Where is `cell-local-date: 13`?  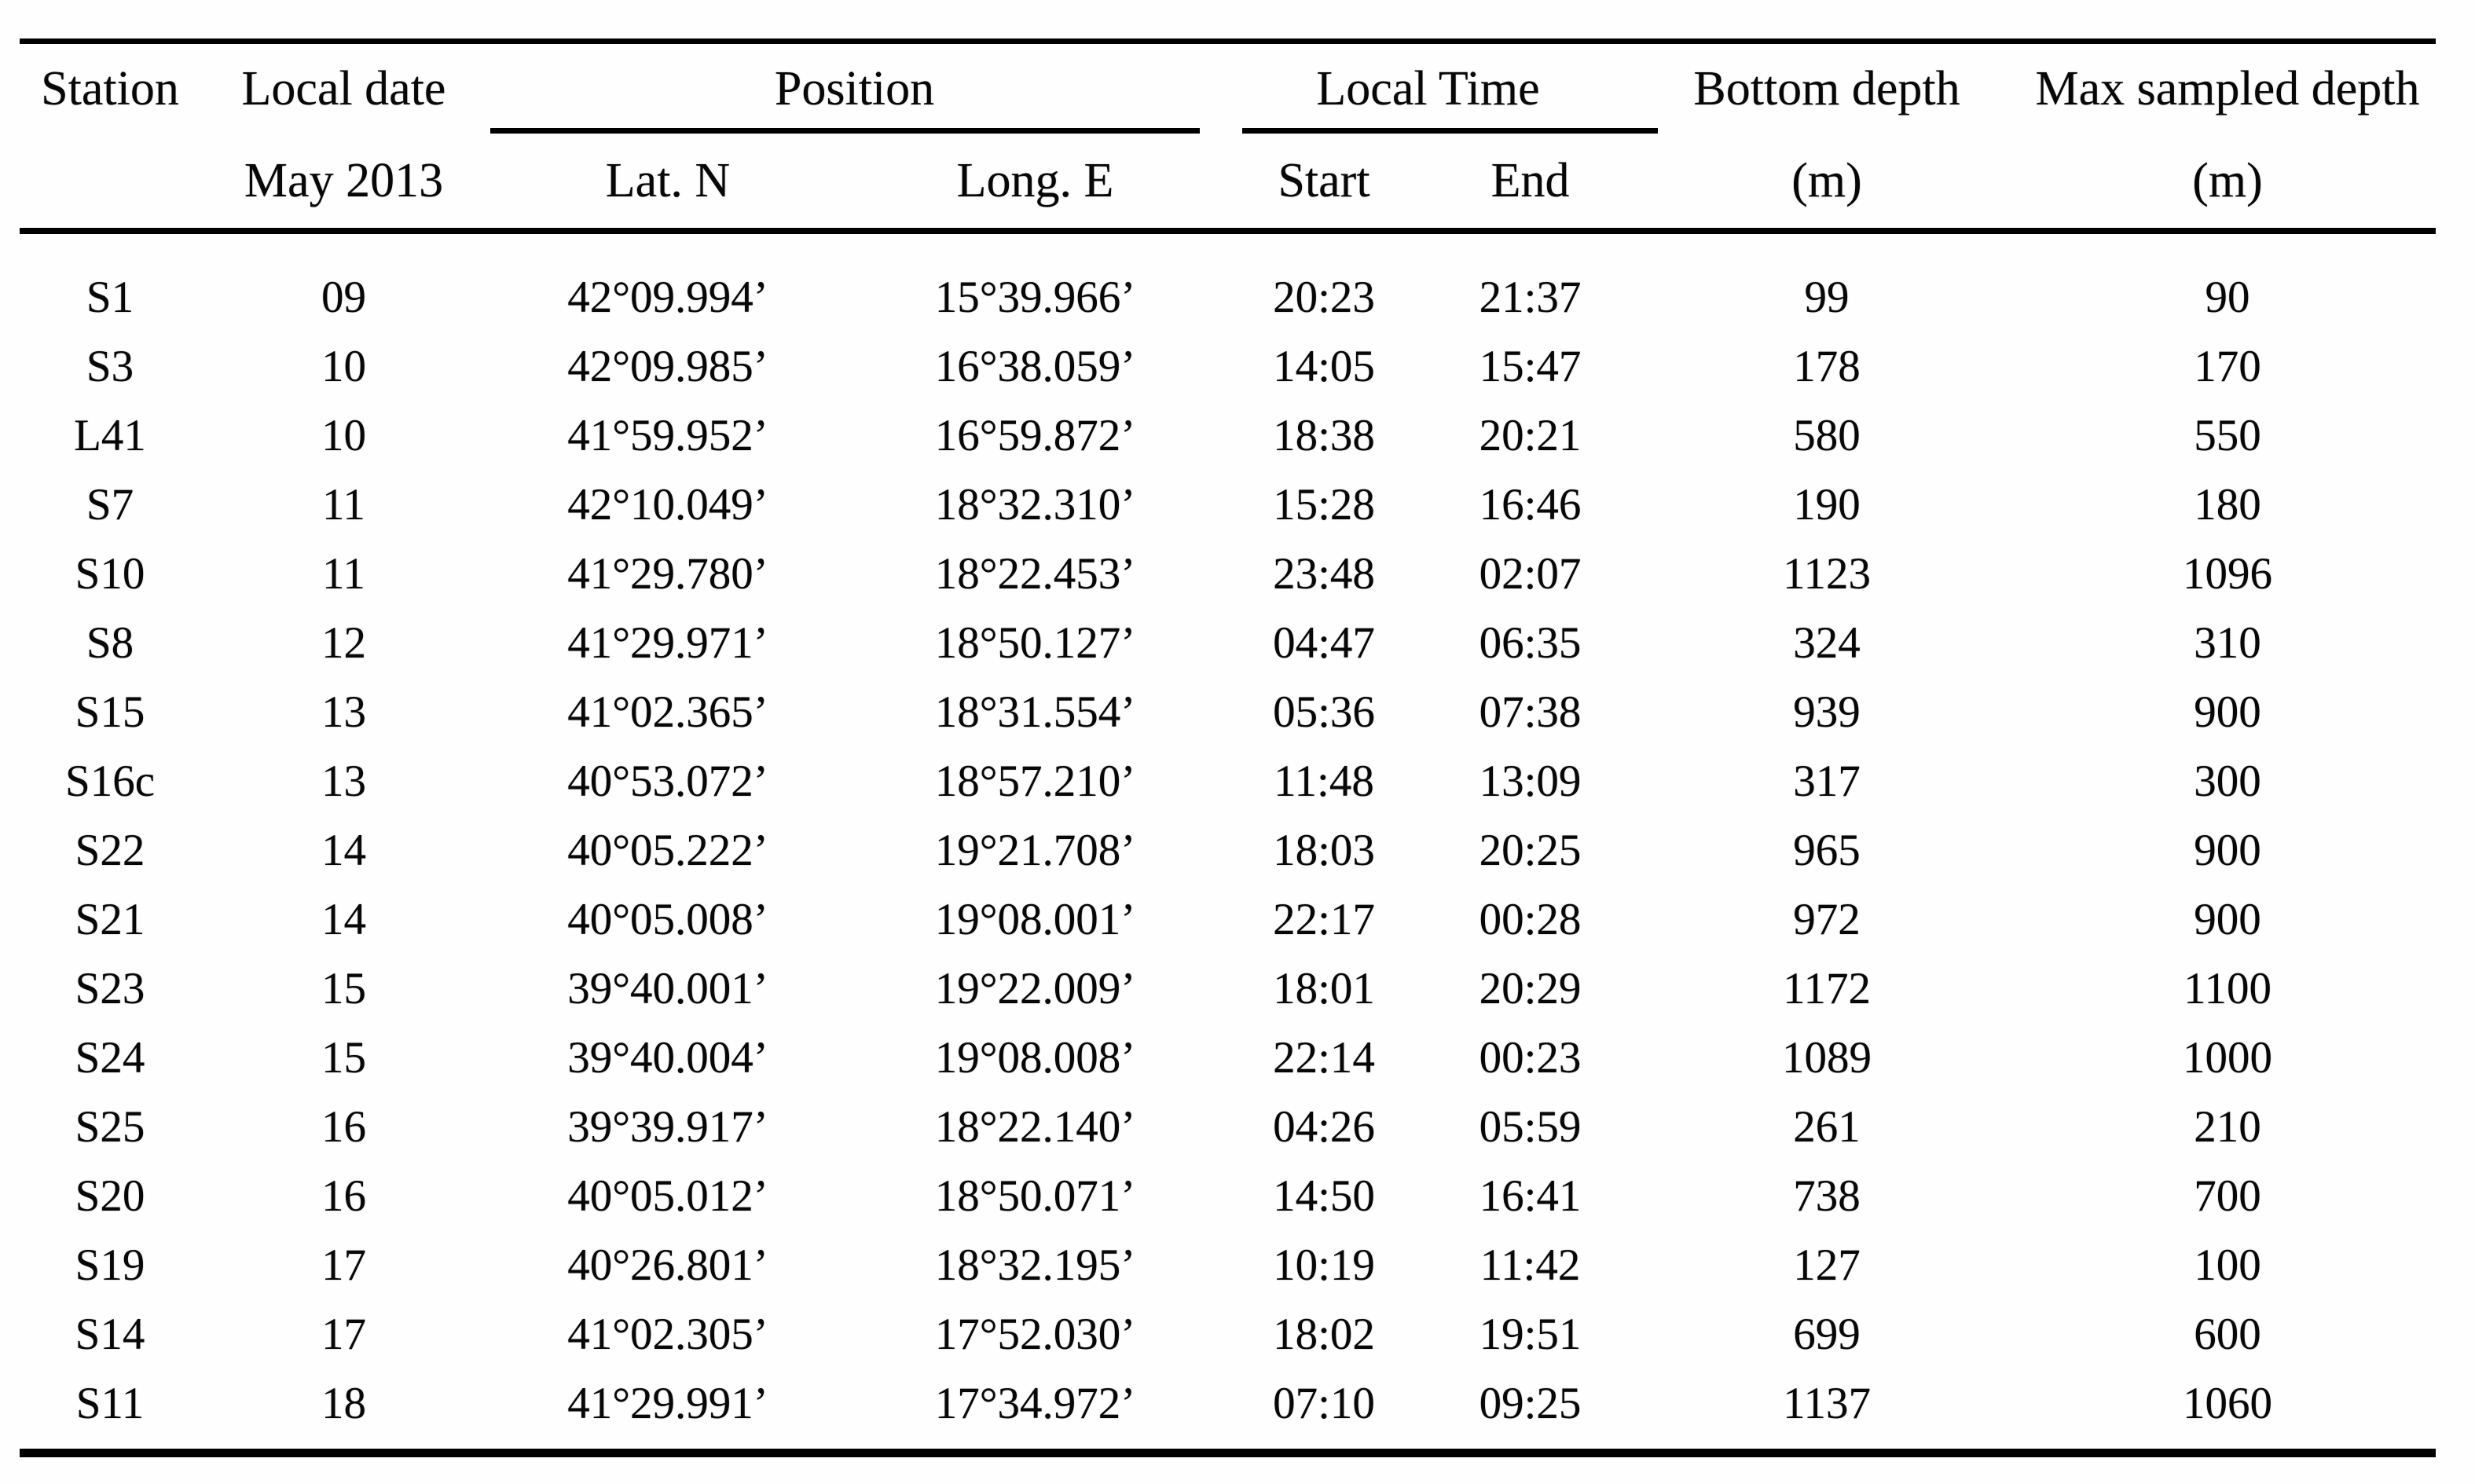 cell-local-date: 13 is located at coordinates (343, 781).